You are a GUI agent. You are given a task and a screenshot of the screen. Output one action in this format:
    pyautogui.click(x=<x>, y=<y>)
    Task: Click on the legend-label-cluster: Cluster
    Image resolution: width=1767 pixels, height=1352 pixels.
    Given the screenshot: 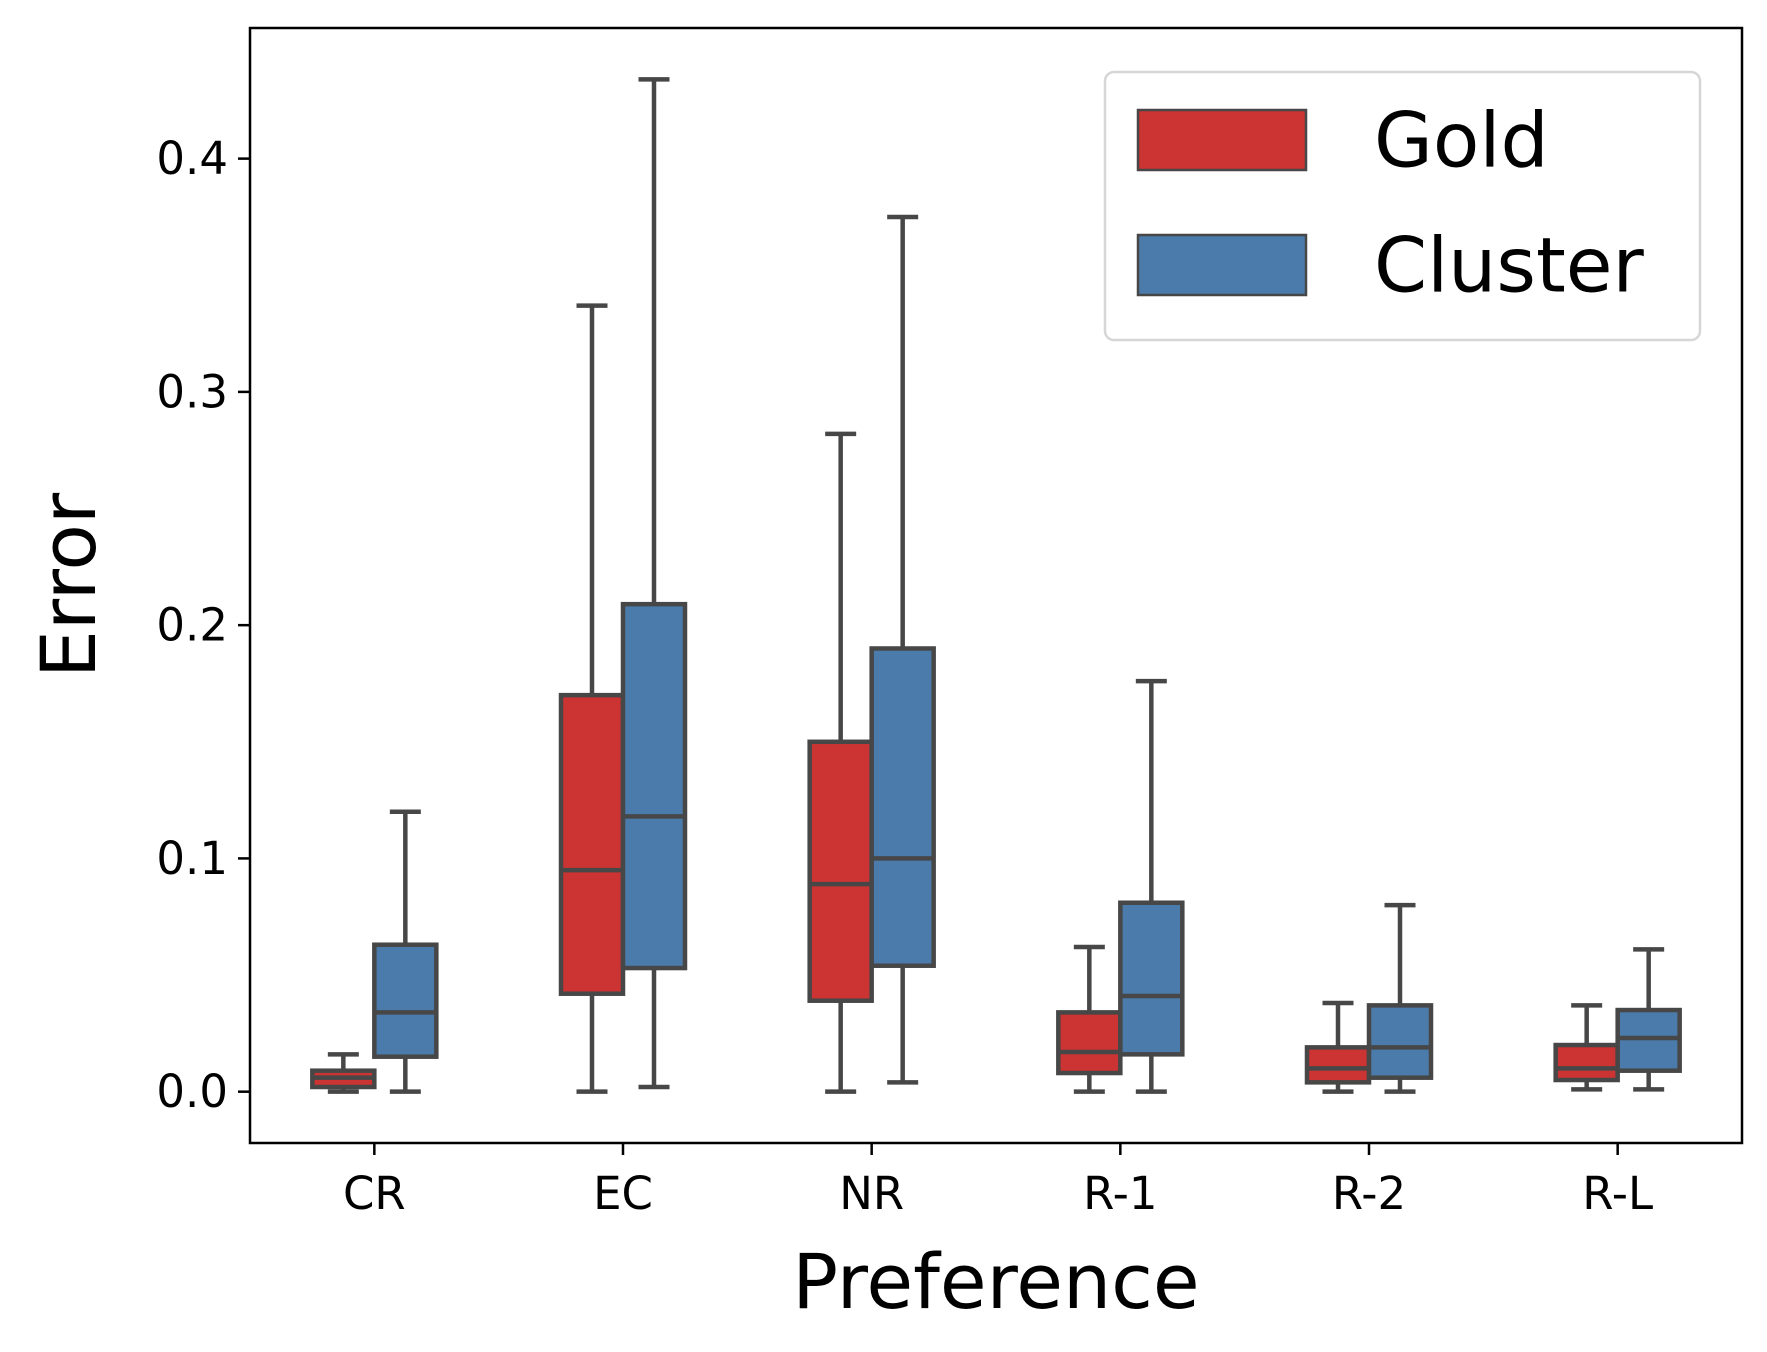 What is the action you would take?
    pyautogui.click(x=1509, y=265)
    